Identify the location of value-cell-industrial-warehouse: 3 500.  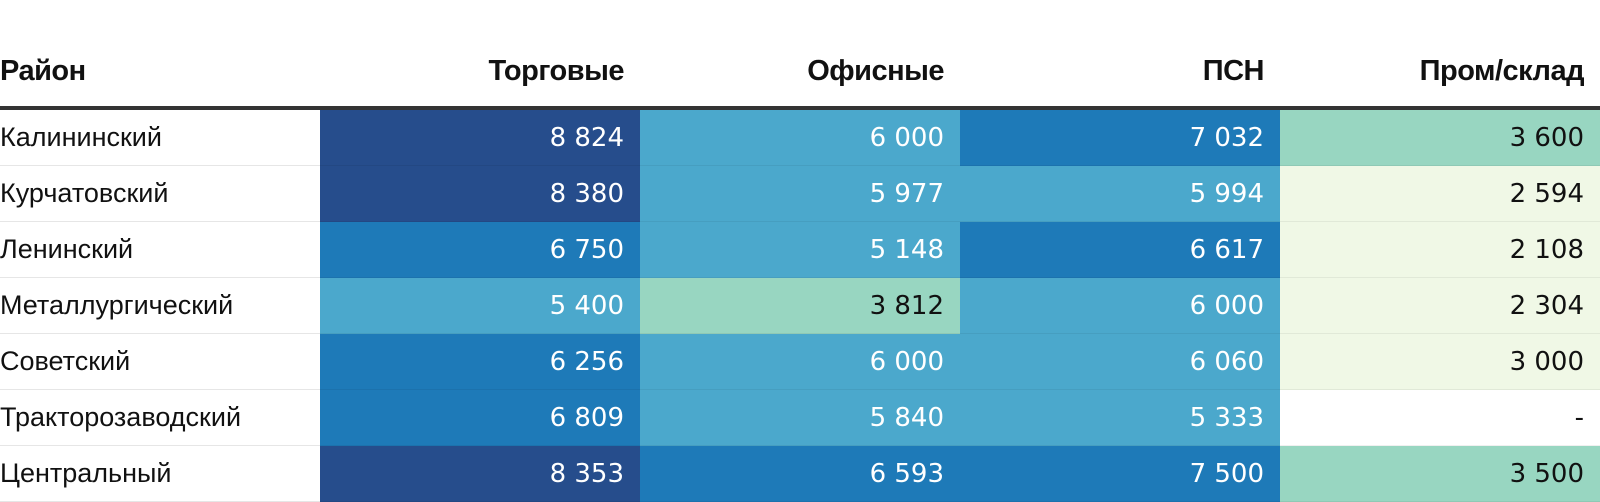
(1440, 473).